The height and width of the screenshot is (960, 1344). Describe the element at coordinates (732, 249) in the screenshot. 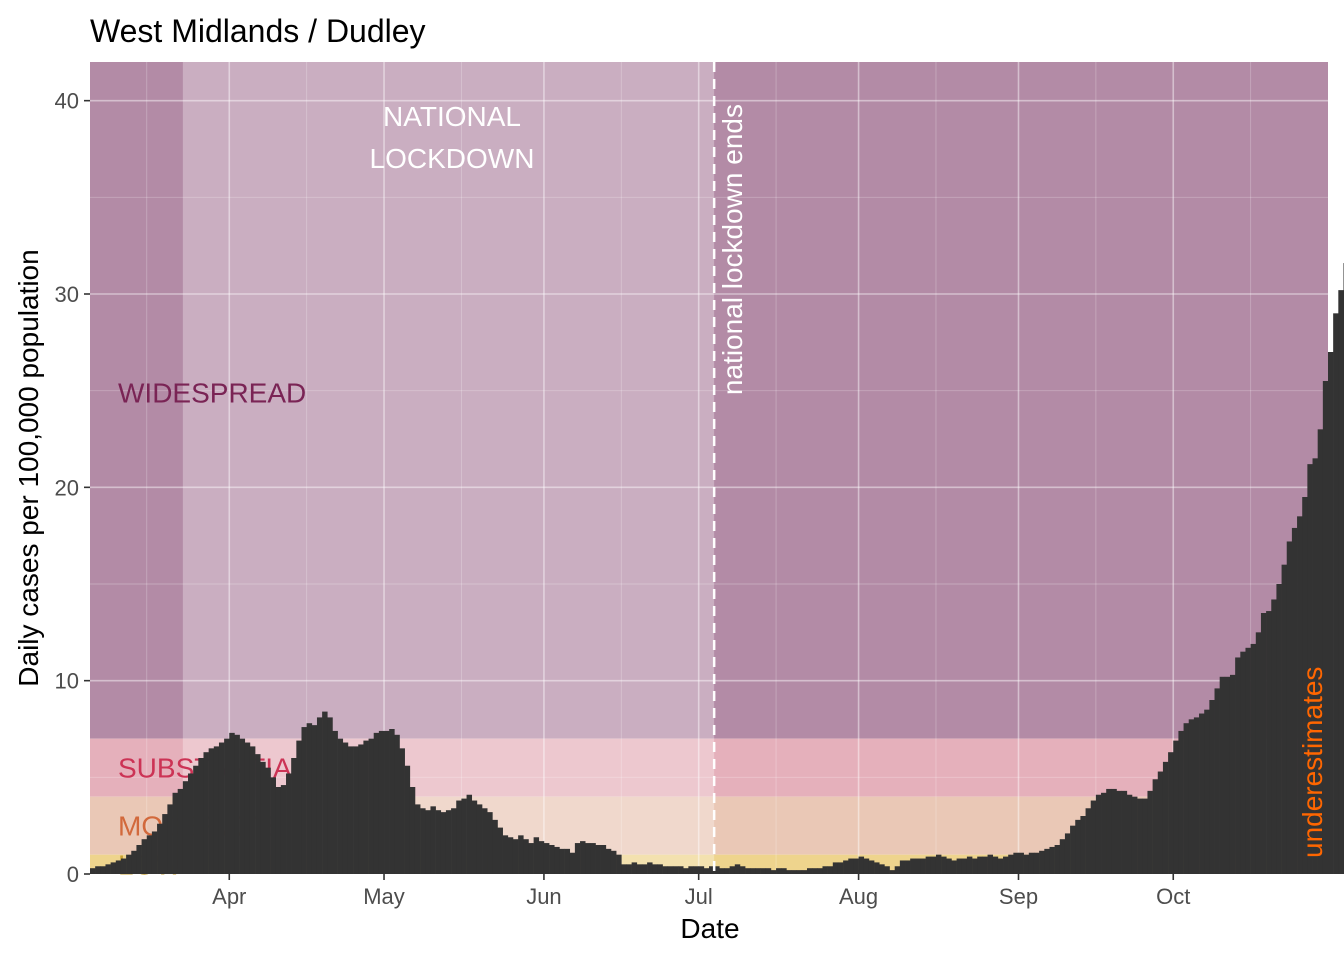

I see `lockdown-end-label: national lockdown ends` at that location.